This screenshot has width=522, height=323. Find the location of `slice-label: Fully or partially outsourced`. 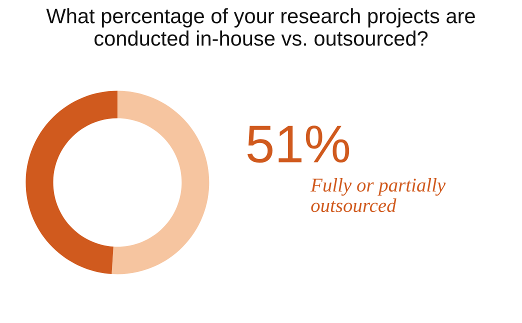

slice-label: Fully or partially outsourced is located at coordinates (378, 195).